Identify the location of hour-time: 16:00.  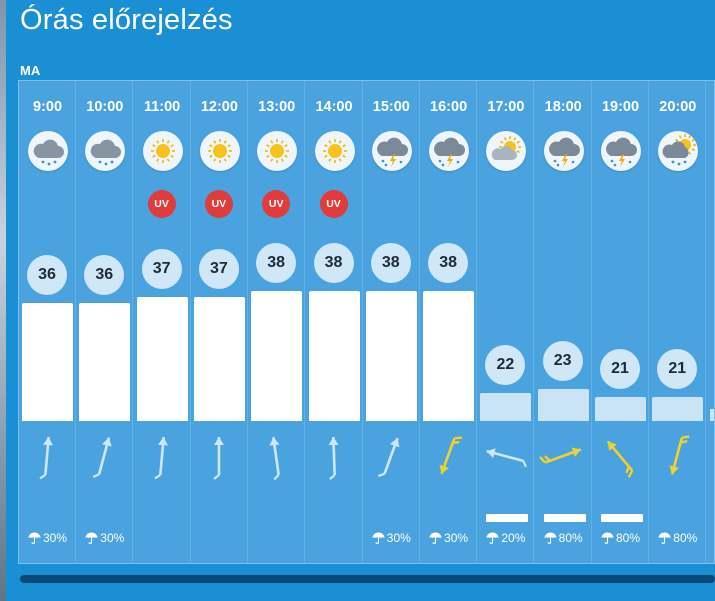
(449, 107).